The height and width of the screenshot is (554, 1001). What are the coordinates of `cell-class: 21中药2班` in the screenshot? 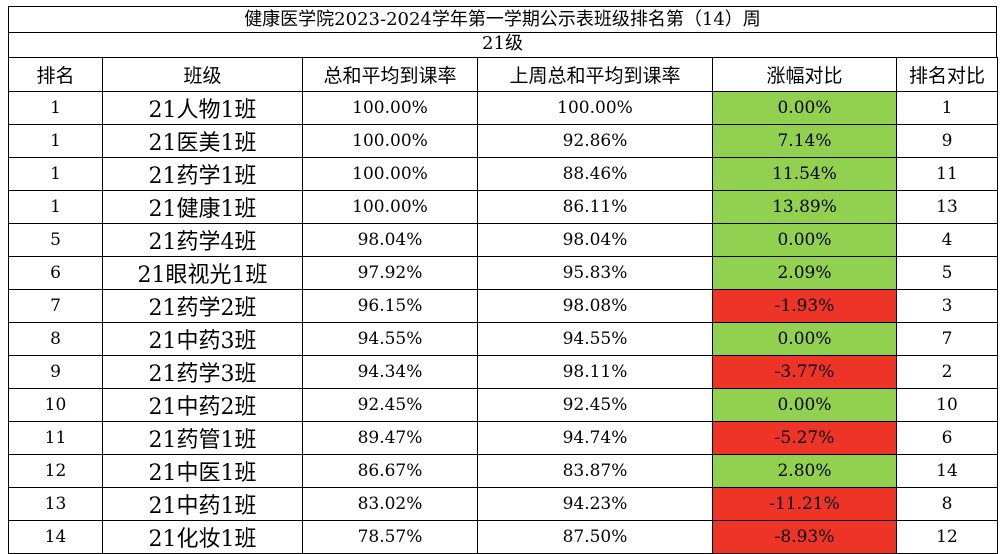 It's located at (202, 405).